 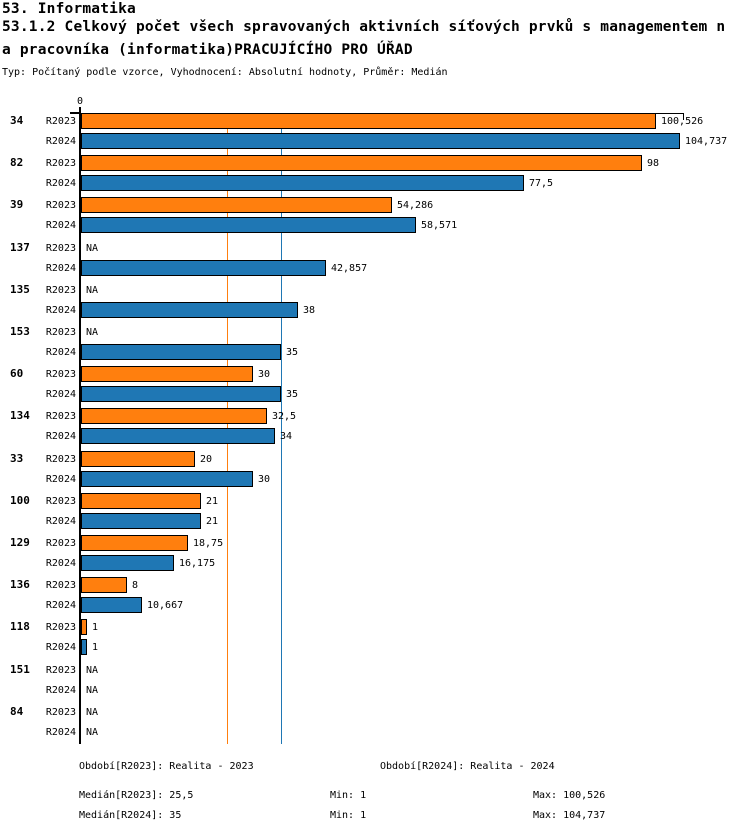 I want to click on median-line-r2024, so click(x=281, y=428).